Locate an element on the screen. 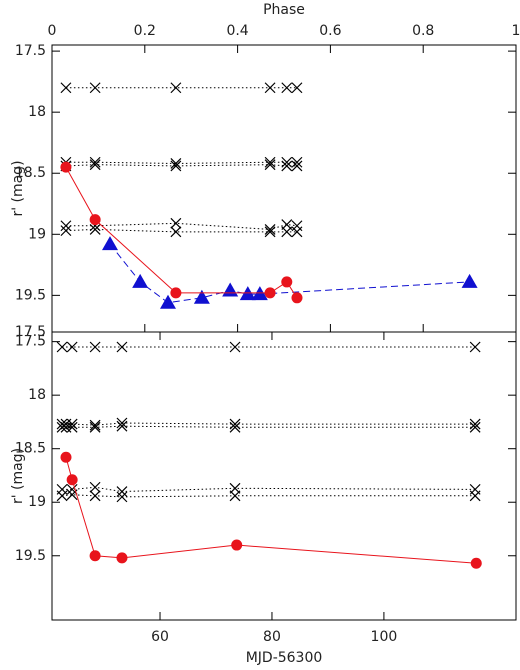  x-tick-label: 1 is located at coordinates (516, 31).